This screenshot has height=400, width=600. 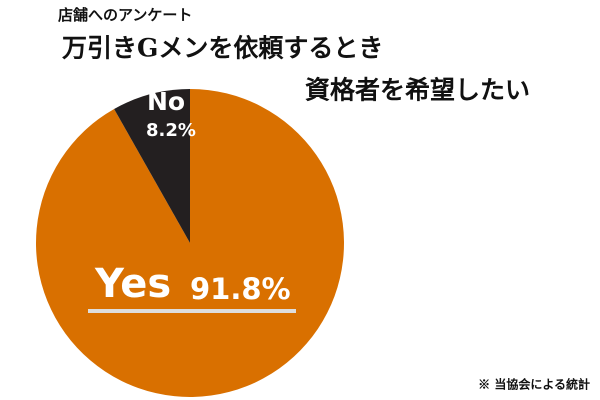 I want to click on value-label: 91.8%, so click(x=240, y=289).